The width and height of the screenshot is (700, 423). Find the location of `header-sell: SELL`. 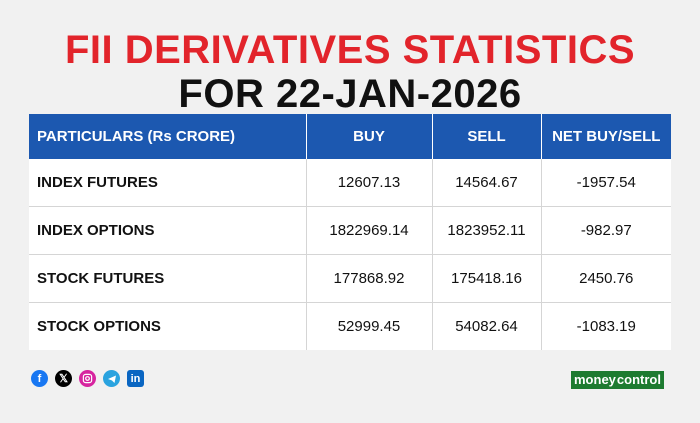

header-sell: SELL is located at coordinates (487, 136).